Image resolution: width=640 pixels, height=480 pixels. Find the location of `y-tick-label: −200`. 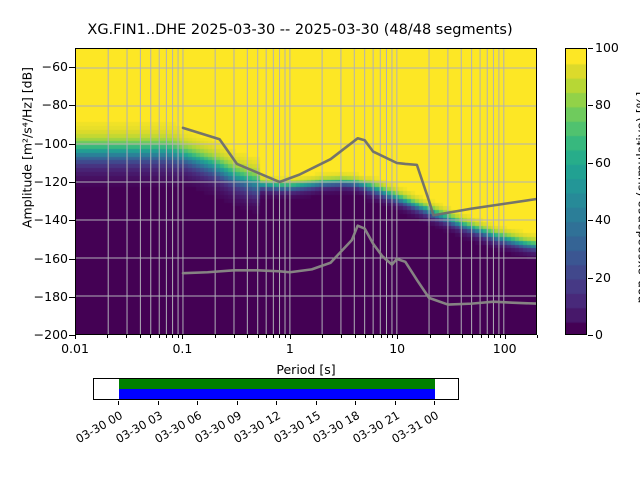

y-tick-label: −200 is located at coordinates (50, 334).